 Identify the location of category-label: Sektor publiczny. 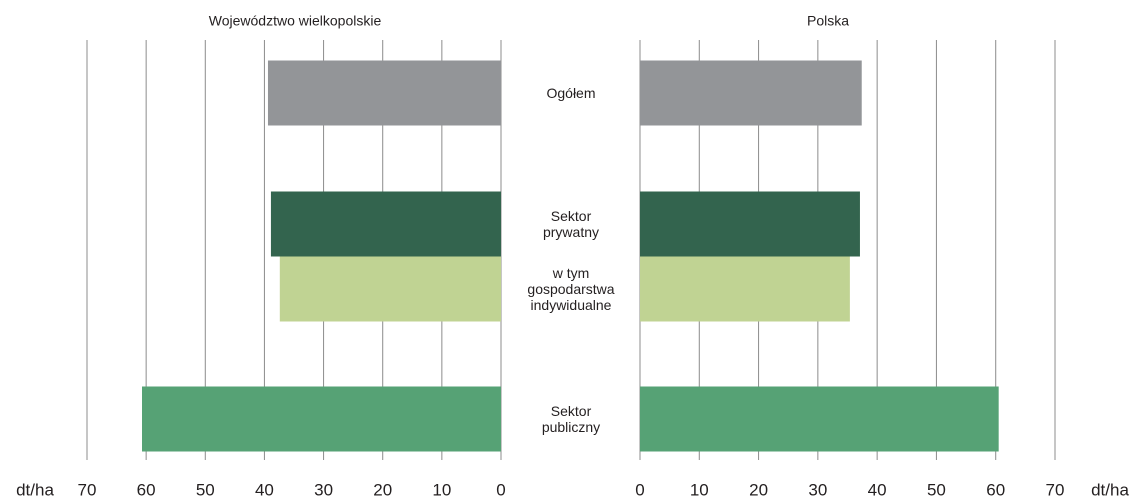
(571, 419).